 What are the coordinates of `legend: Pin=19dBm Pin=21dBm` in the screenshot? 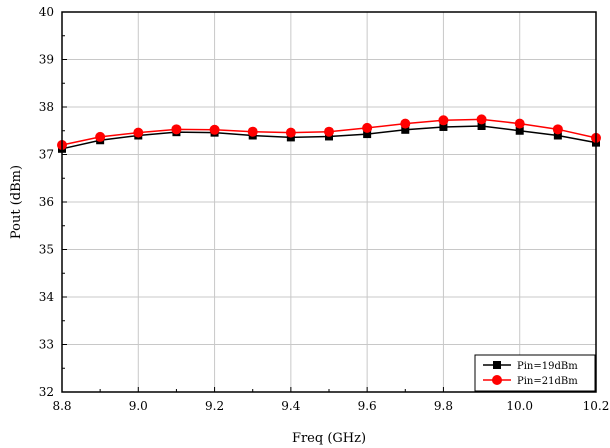 It's located at (535, 373).